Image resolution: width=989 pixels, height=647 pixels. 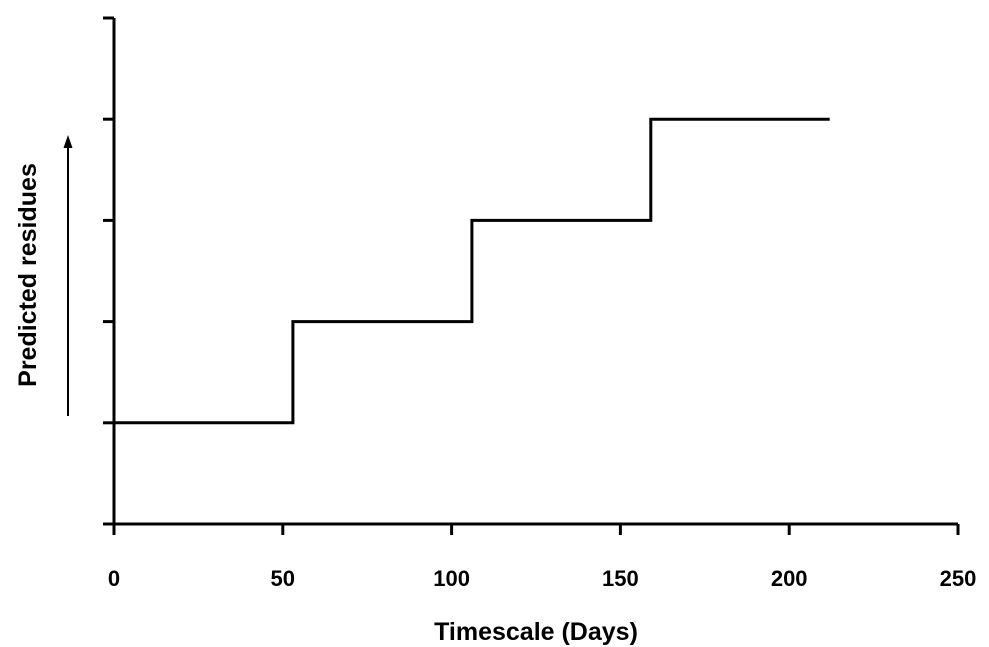 What do you see at coordinates (451, 578) in the screenshot?
I see `x-tick-label-2: 100` at bounding box center [451, 578].